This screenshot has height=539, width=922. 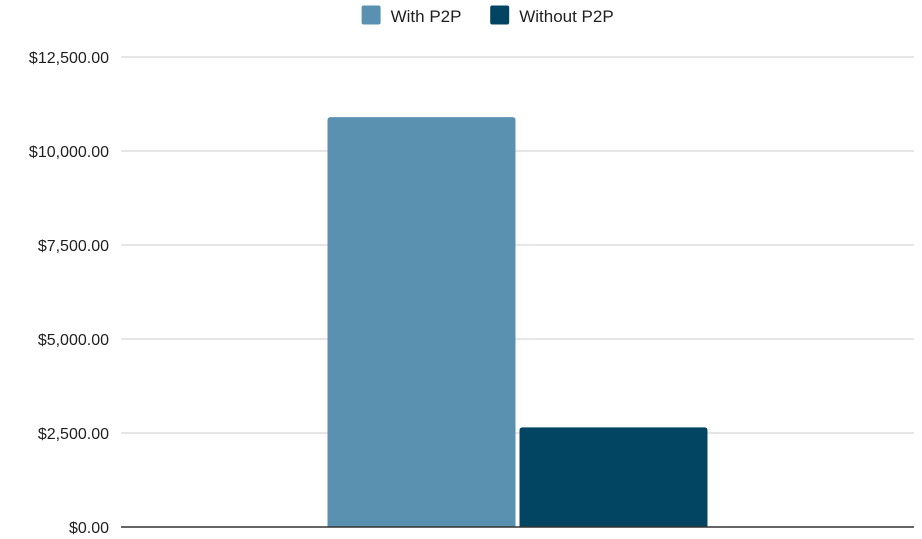 I want to click on legend-label: Without P2P, so click(x=566, y=16).